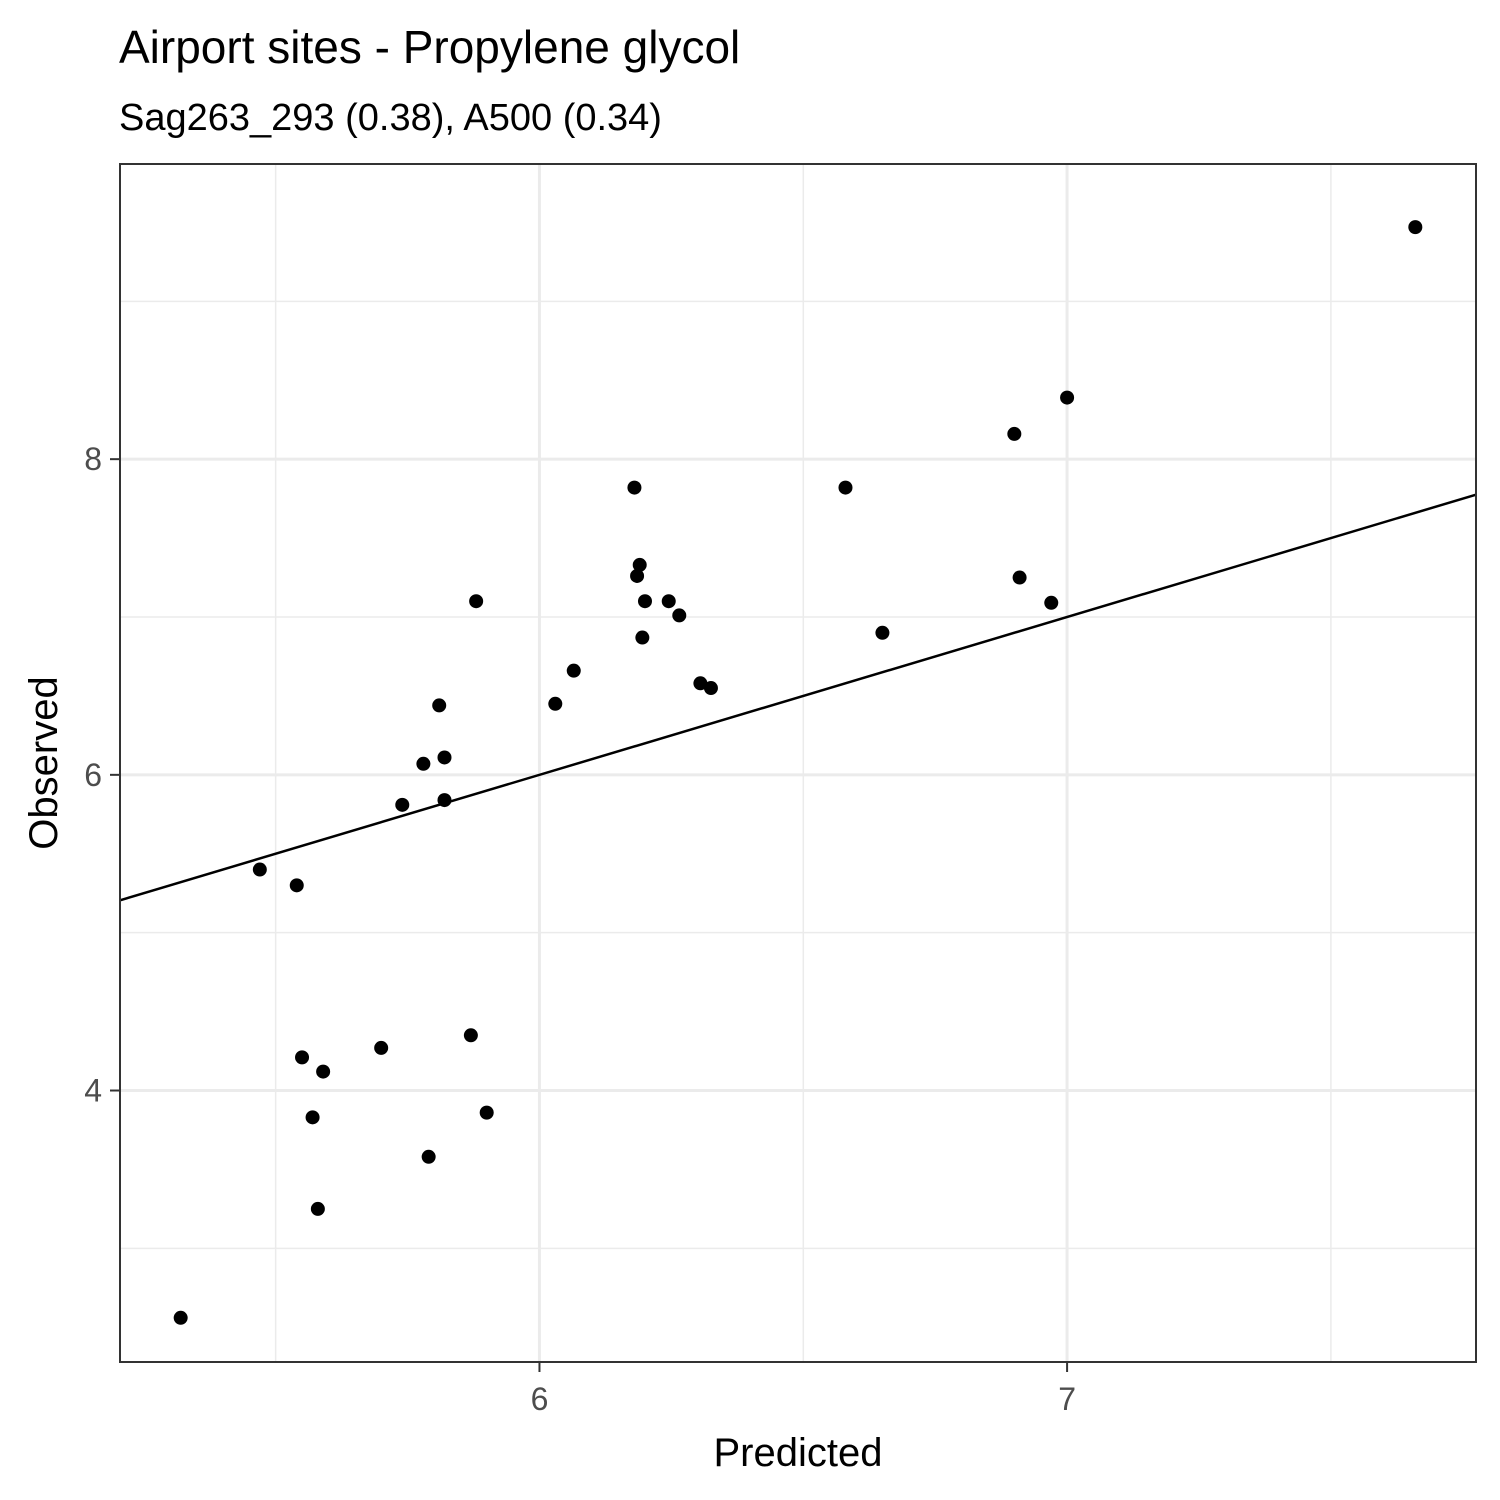  I want to click on x-tick-label: 7, so click(1067, 1399).